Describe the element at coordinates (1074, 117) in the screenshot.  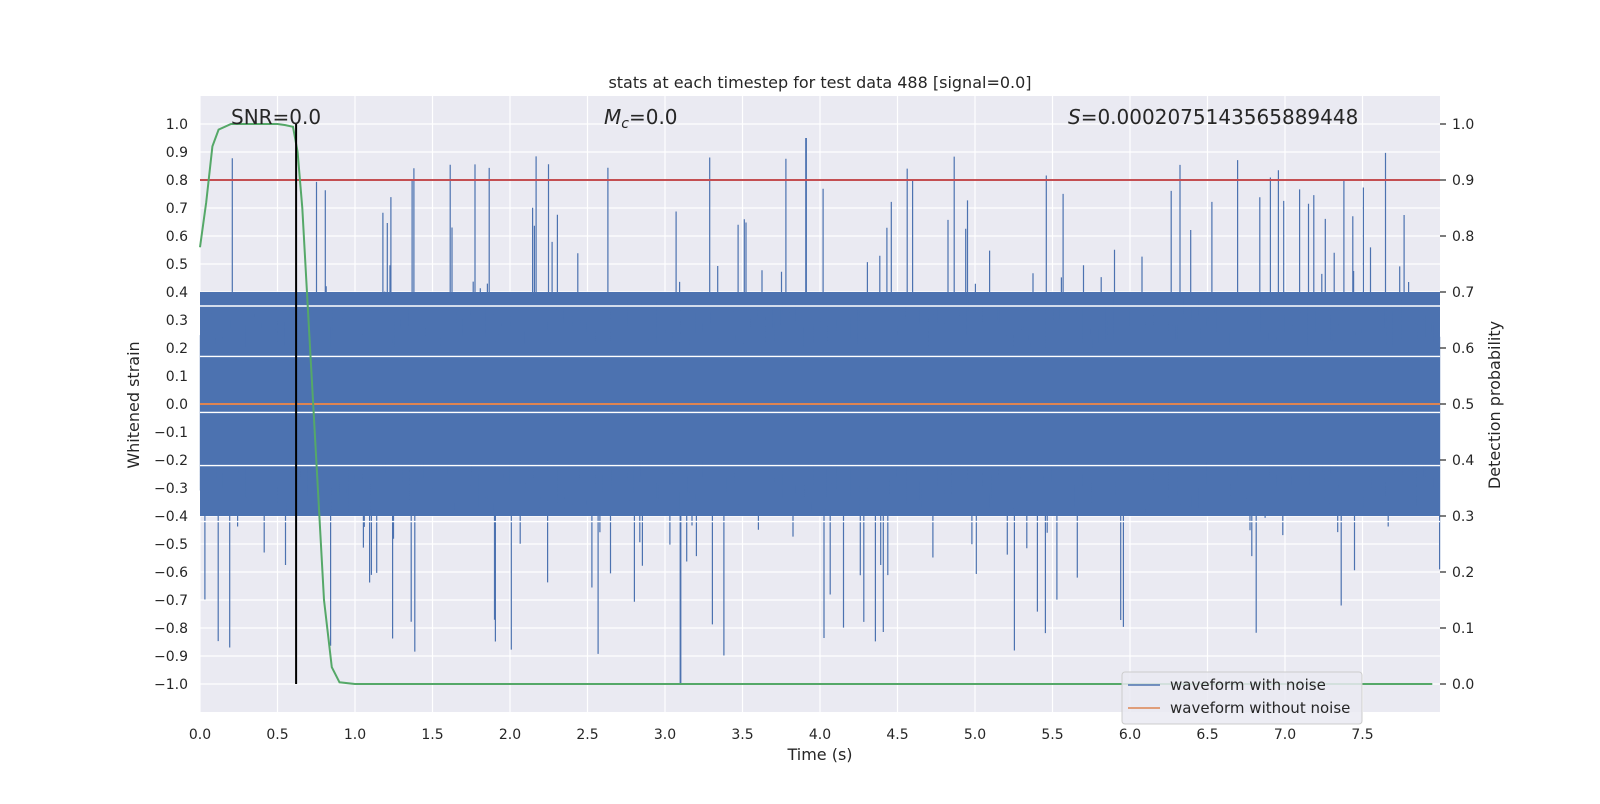
I see `s-symbol: S` at that location.